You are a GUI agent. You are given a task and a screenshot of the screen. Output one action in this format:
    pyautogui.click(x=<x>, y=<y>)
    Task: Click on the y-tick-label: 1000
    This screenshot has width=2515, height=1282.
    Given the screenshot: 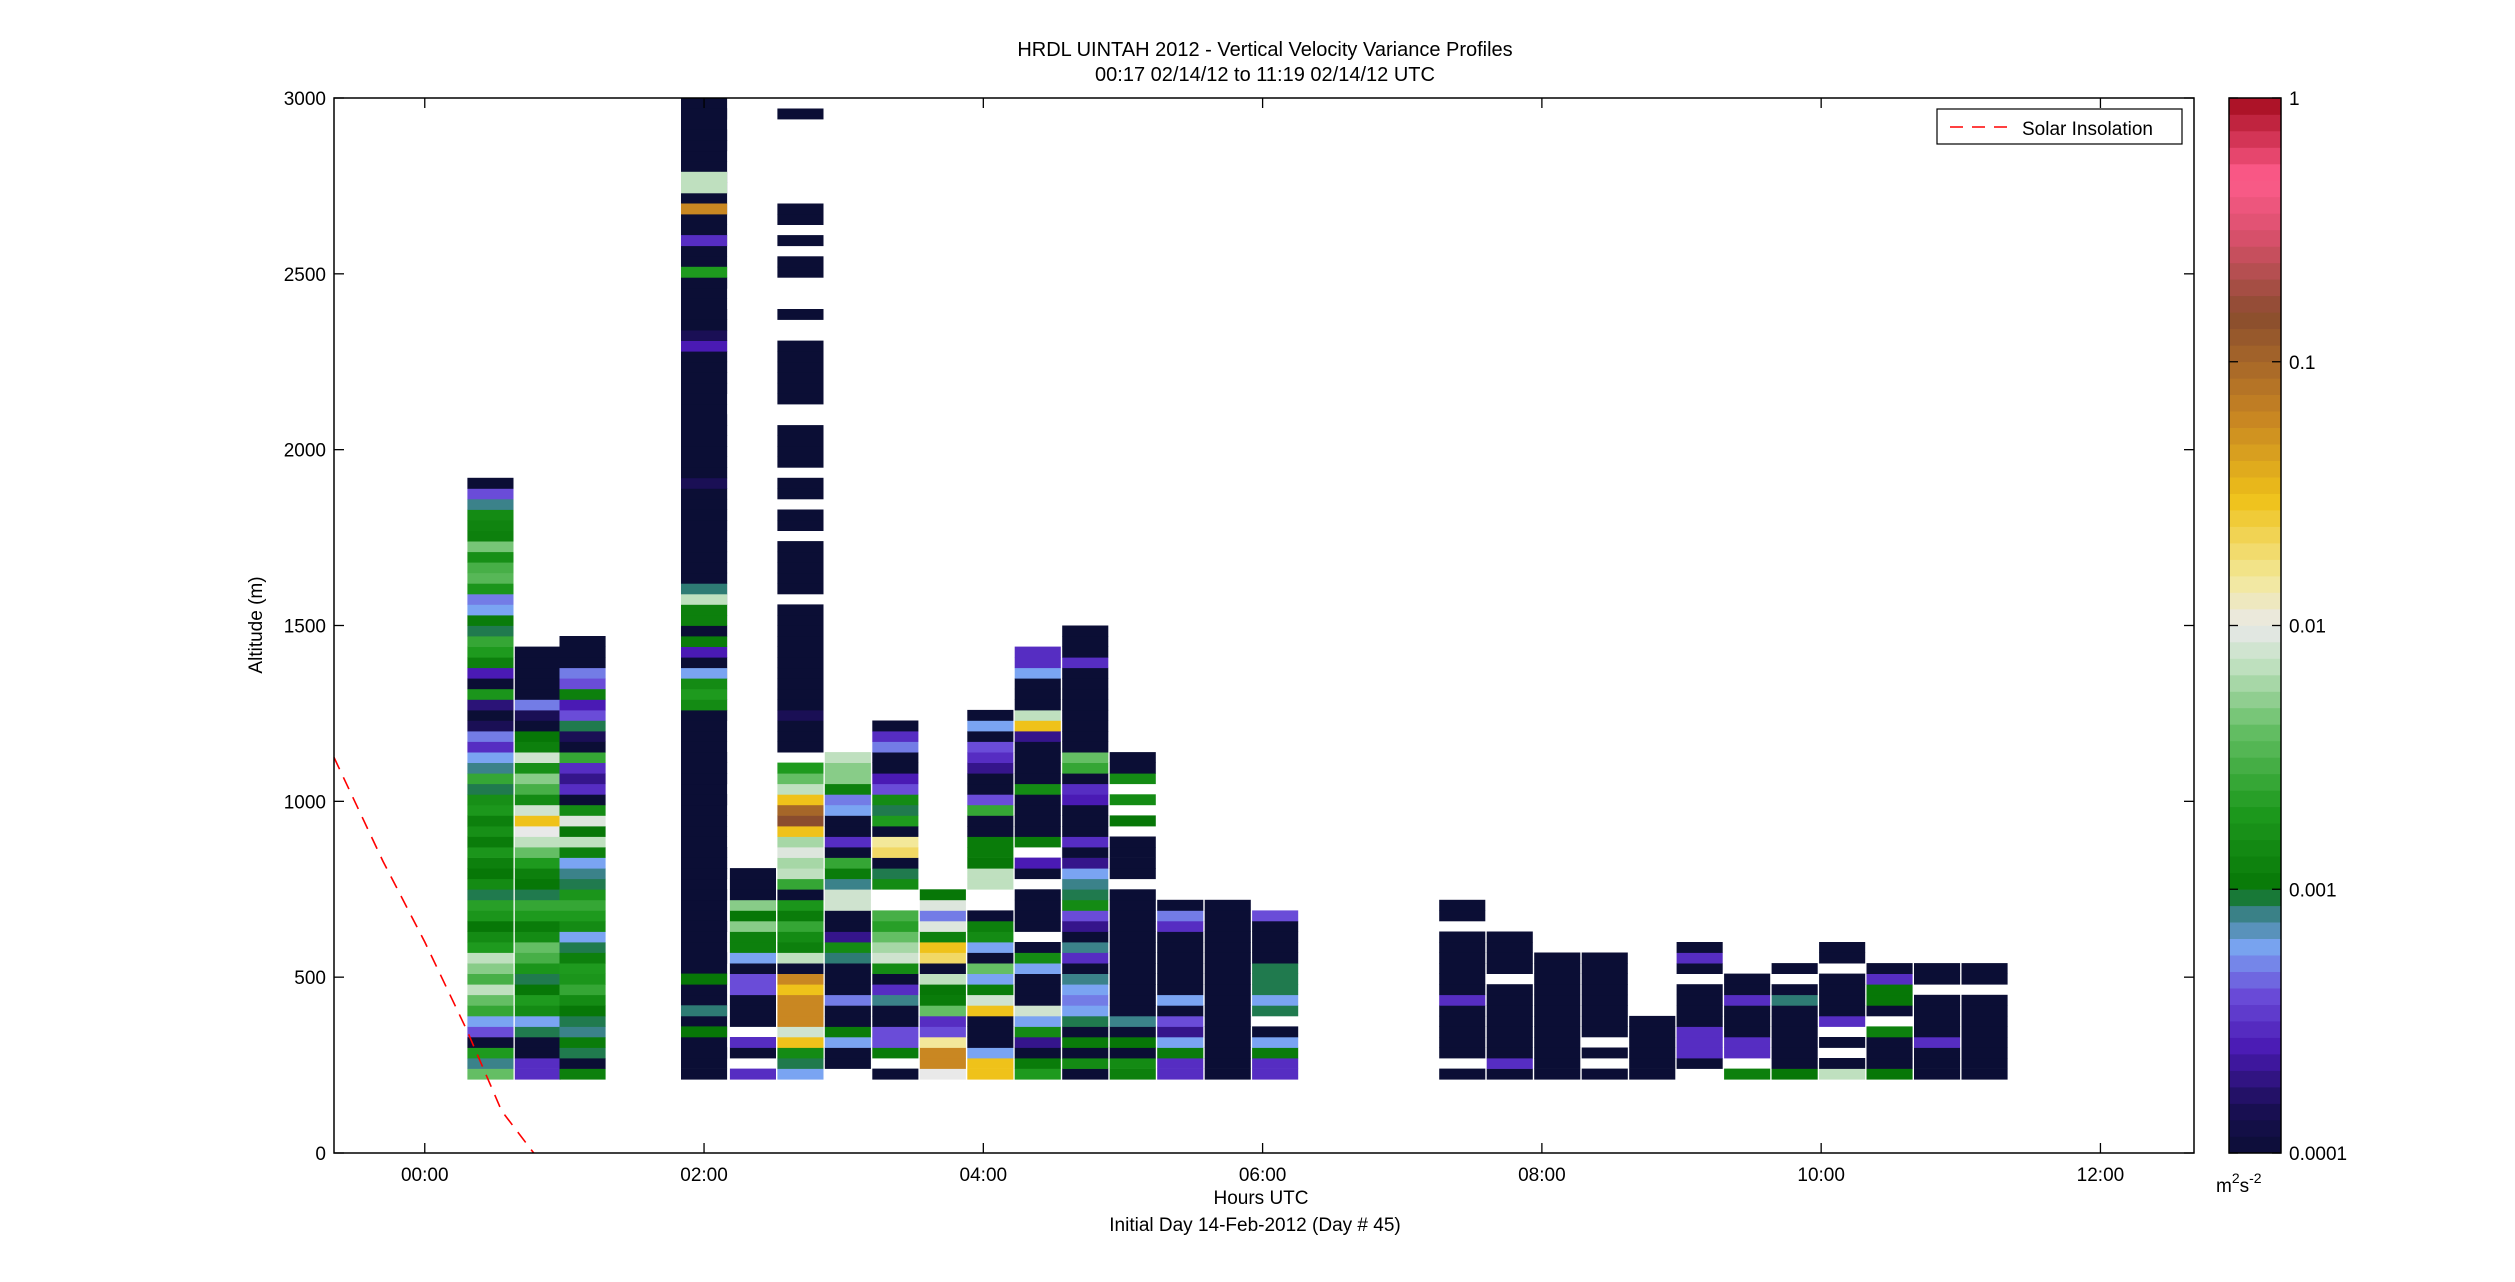 What is the action you would take?
    pyautogui.click(x=305, y=802)
    